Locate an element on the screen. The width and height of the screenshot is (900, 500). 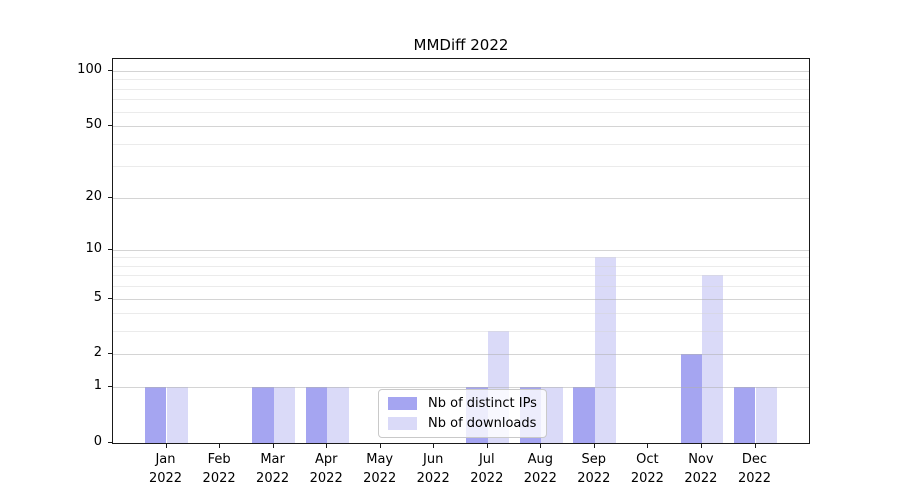
xtick-mark-jun is located at coordinates (434, 446).